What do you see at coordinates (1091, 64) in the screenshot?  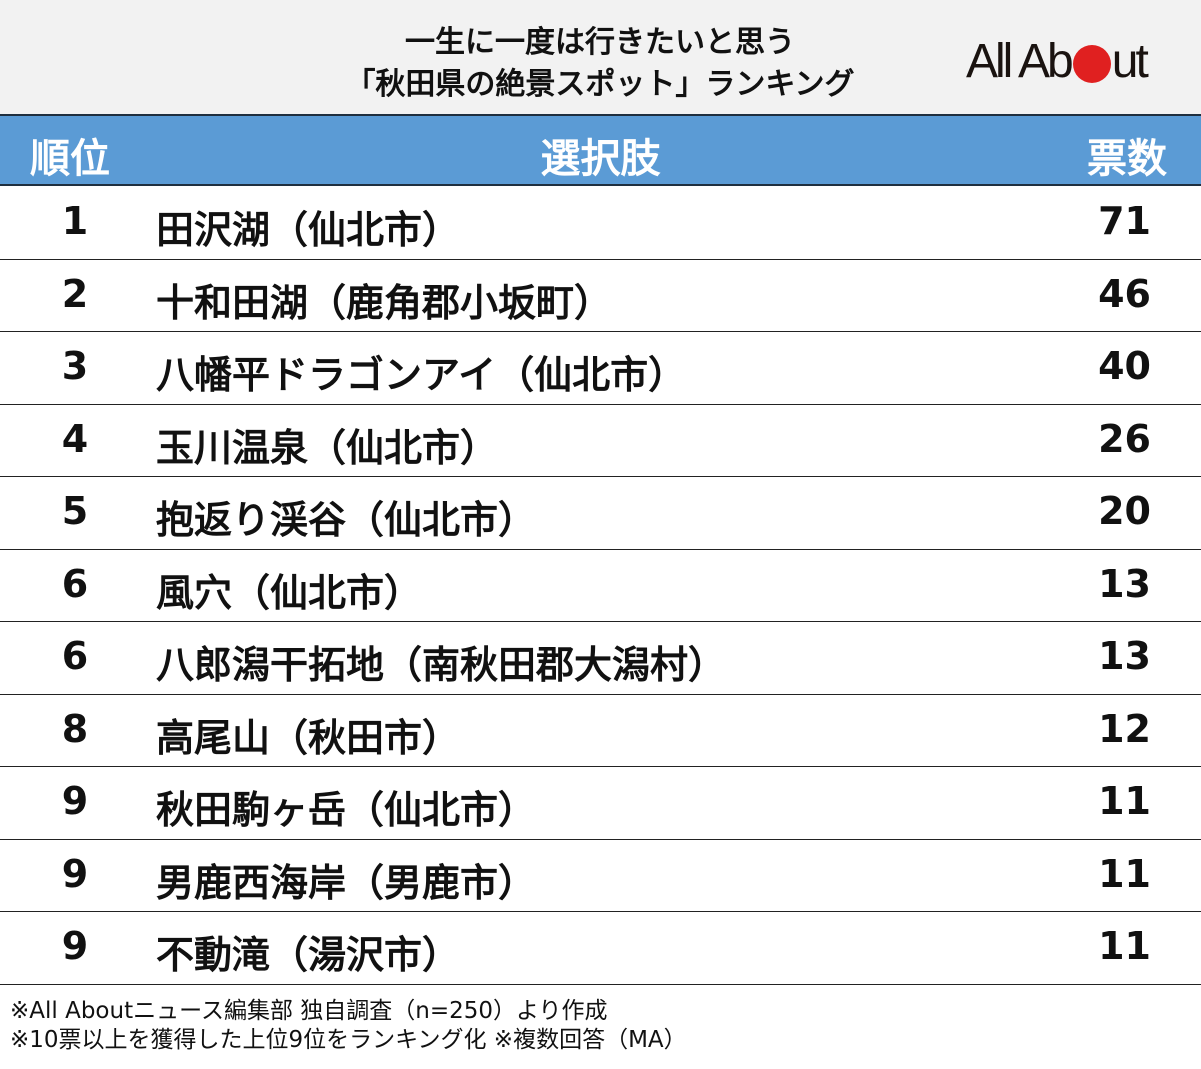 I see `logo-red-dot-icon` at bounding box center [1091, 64].